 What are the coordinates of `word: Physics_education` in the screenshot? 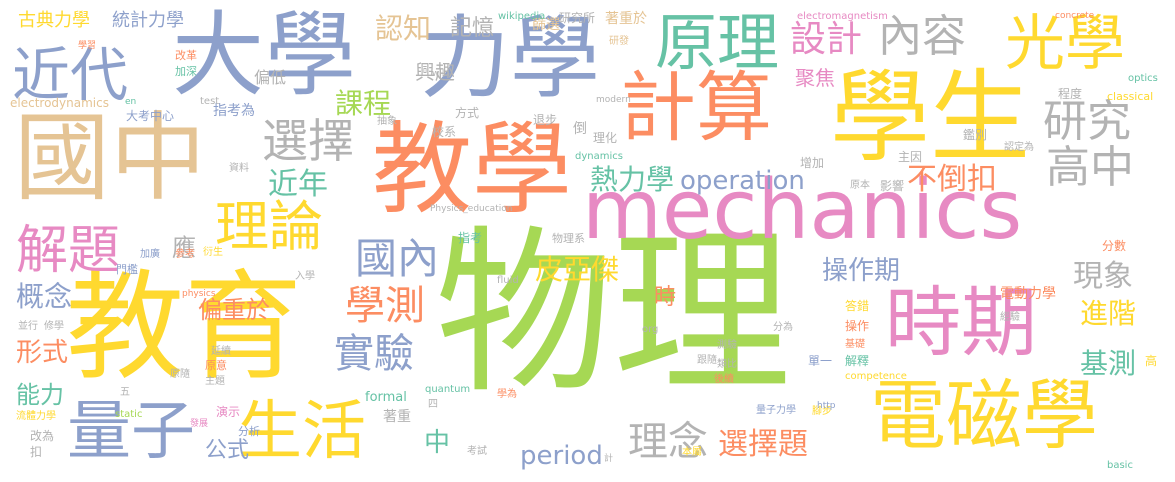 It's located at (471, 209).